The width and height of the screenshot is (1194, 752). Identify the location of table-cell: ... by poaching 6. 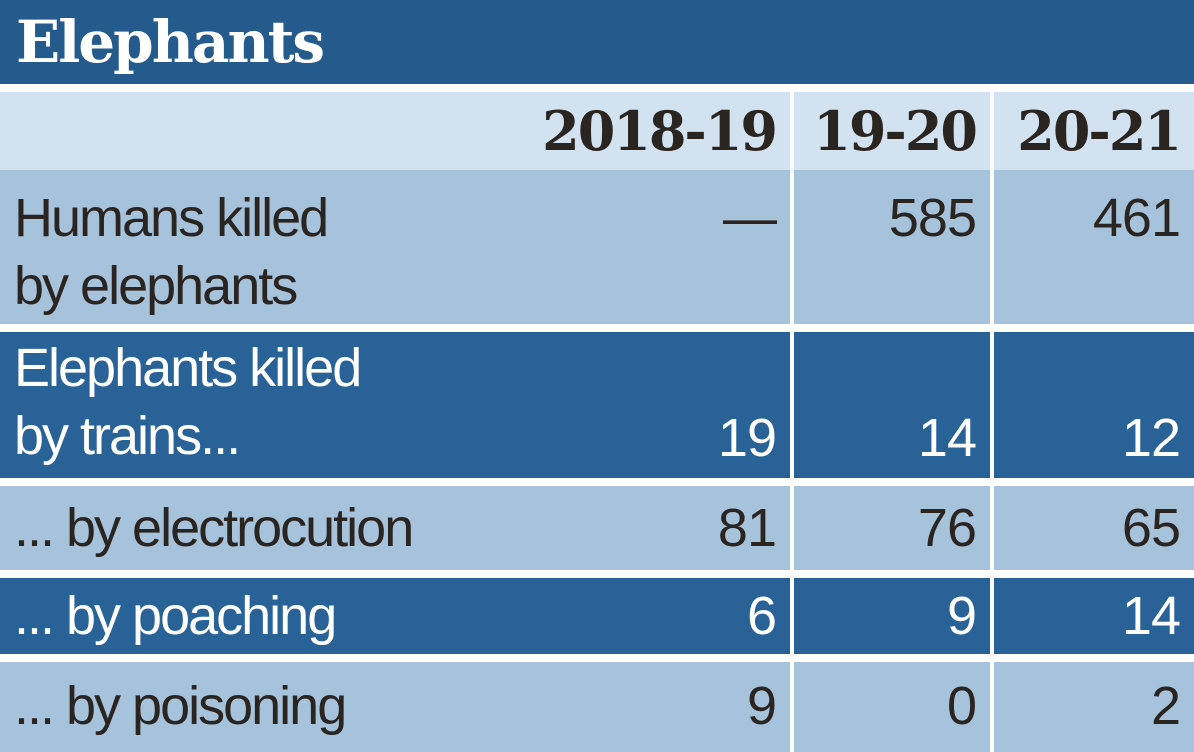
(395, 616).